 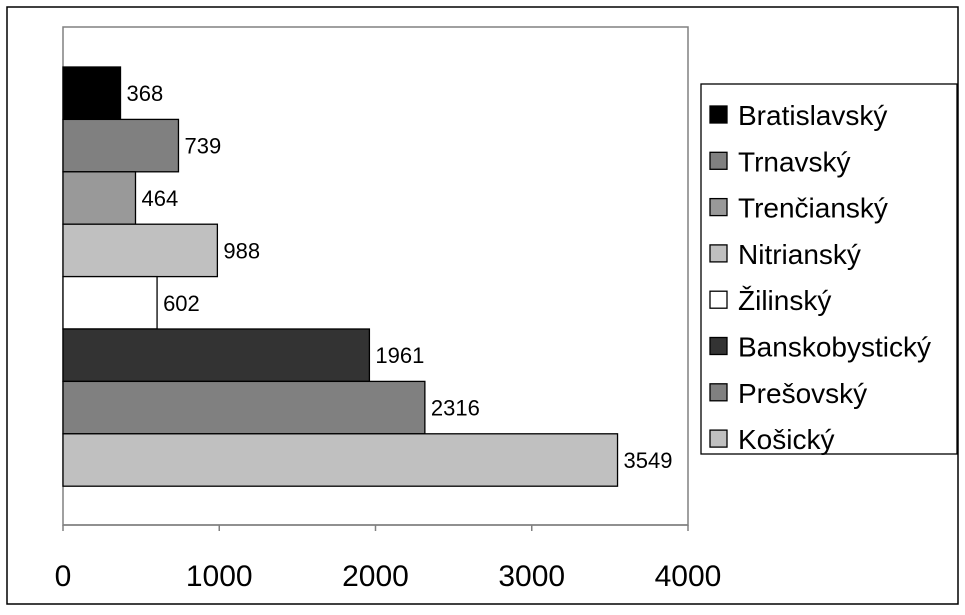 I want to click on x-tick-label: 4000, so click(x=688, y=576).